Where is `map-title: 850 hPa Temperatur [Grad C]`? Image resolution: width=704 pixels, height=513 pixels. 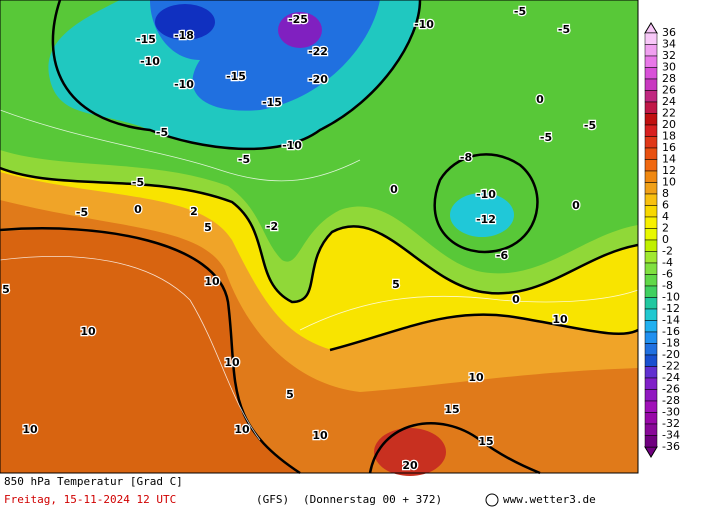 map-title: 850 hPa Temperatur [Grad C] is located at coordinates (93, 481).